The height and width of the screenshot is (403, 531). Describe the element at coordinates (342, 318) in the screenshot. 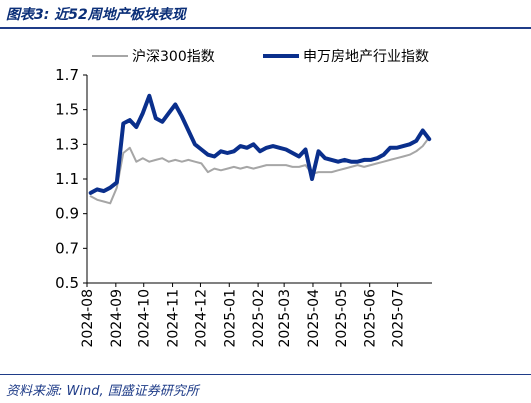

I see `x-tick-label: 2025-05` at that location.